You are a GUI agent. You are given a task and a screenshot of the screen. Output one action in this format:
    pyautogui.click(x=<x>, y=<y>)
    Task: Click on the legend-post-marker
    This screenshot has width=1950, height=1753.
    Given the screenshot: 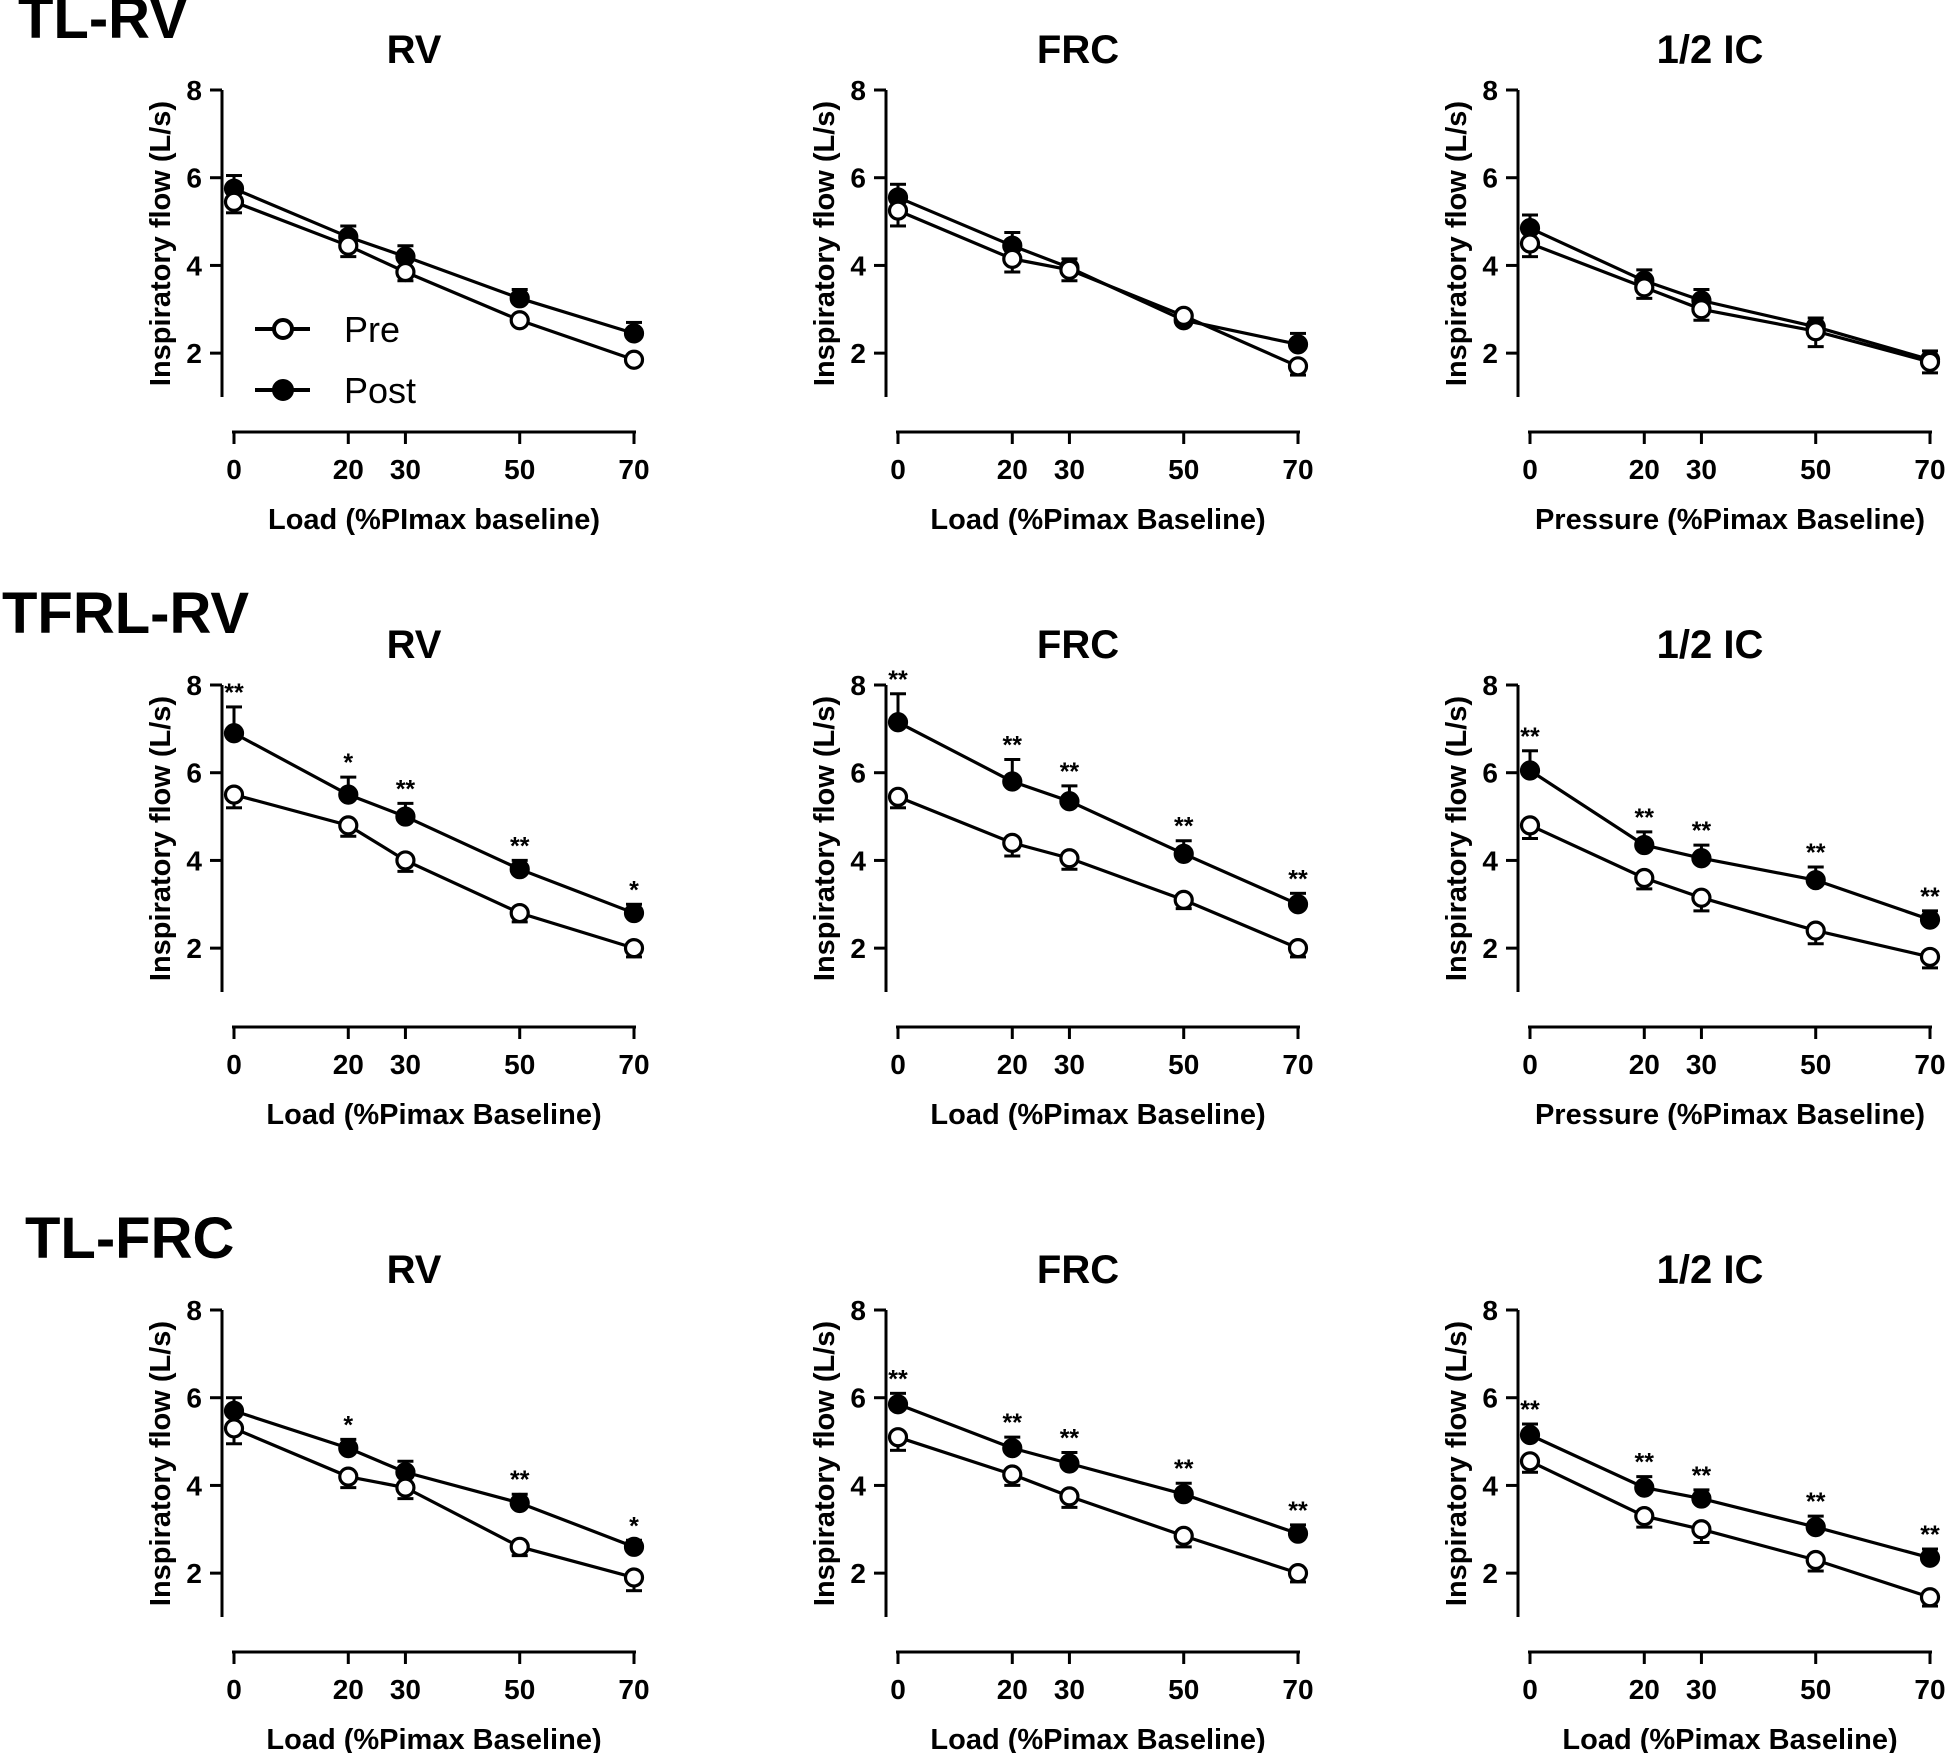 What is the action you would take?
    pyautogui.click(x=283, y=390)
    